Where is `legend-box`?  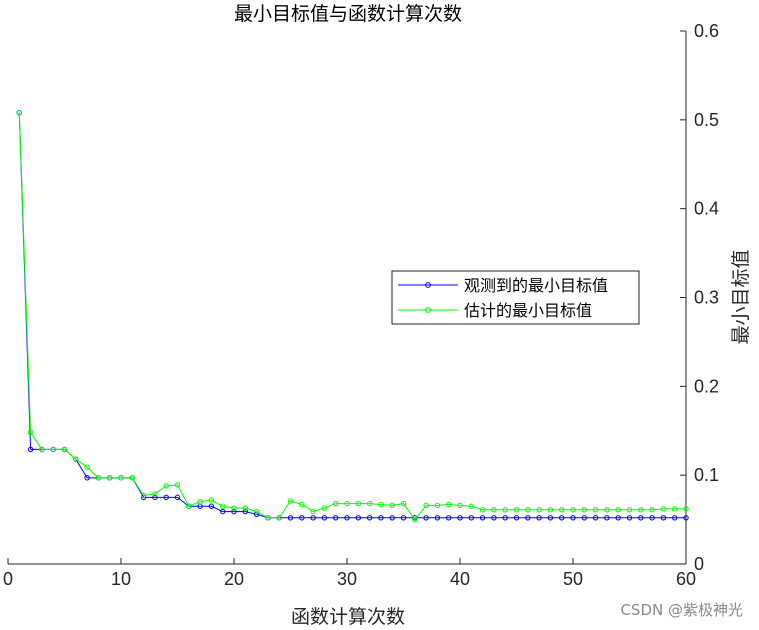
legend-box is located at coordinates (515, 297).